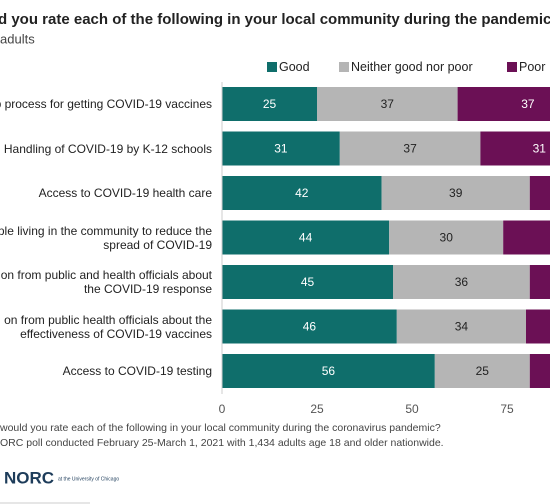 Image resolution: width=550 pixels, height=504 pixels. I want to click on value-label: 34, so click(462, 327).